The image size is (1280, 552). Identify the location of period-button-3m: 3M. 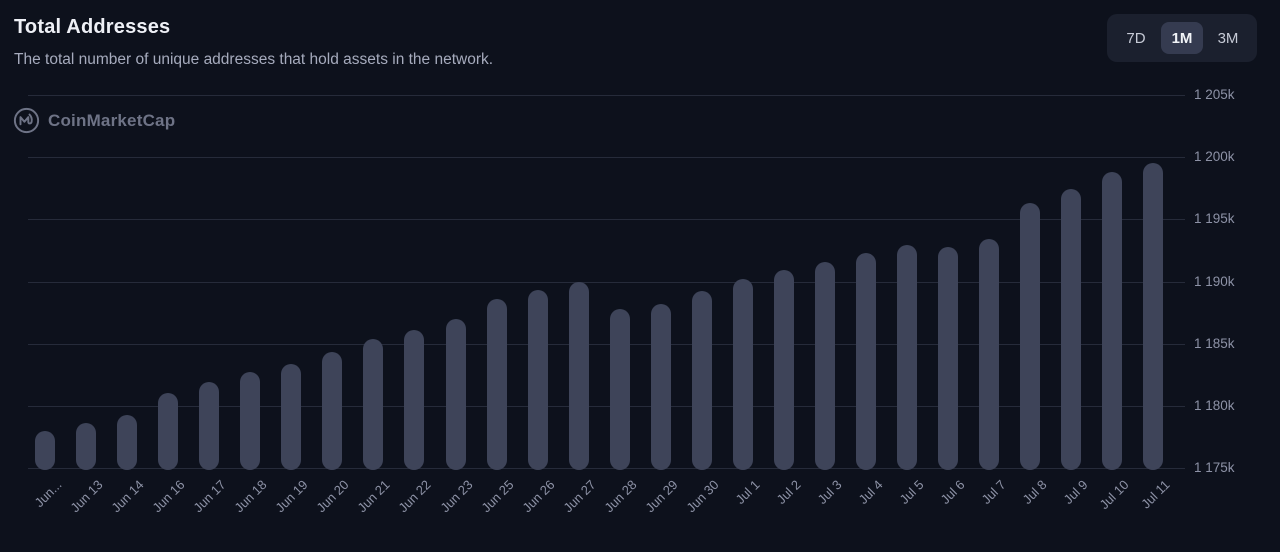
(1228, 38).